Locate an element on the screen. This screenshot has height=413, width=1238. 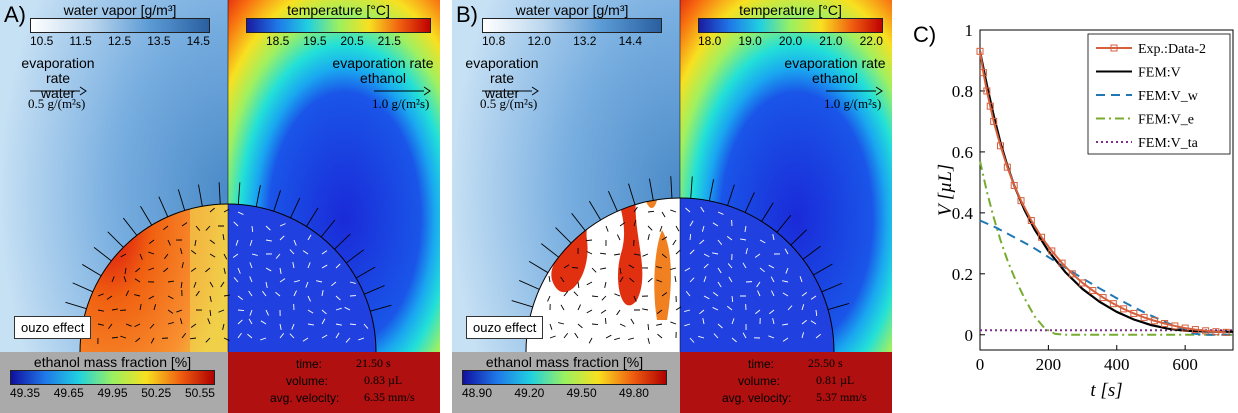
tick: 11.5 is located at coordinates (80, 41).